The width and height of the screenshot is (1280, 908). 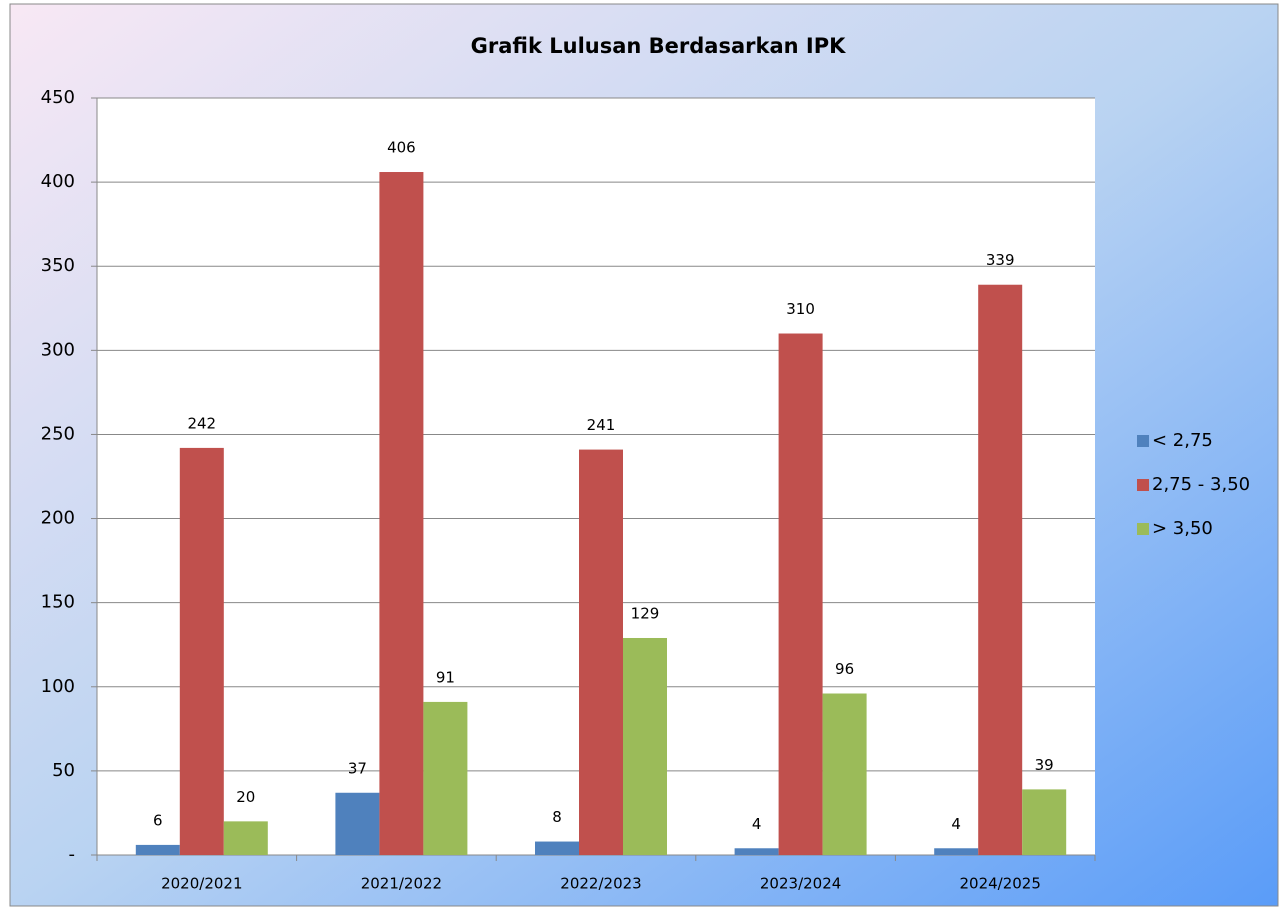 I want to click on legend-label: > 3,50, so click(x=1182, y=528).